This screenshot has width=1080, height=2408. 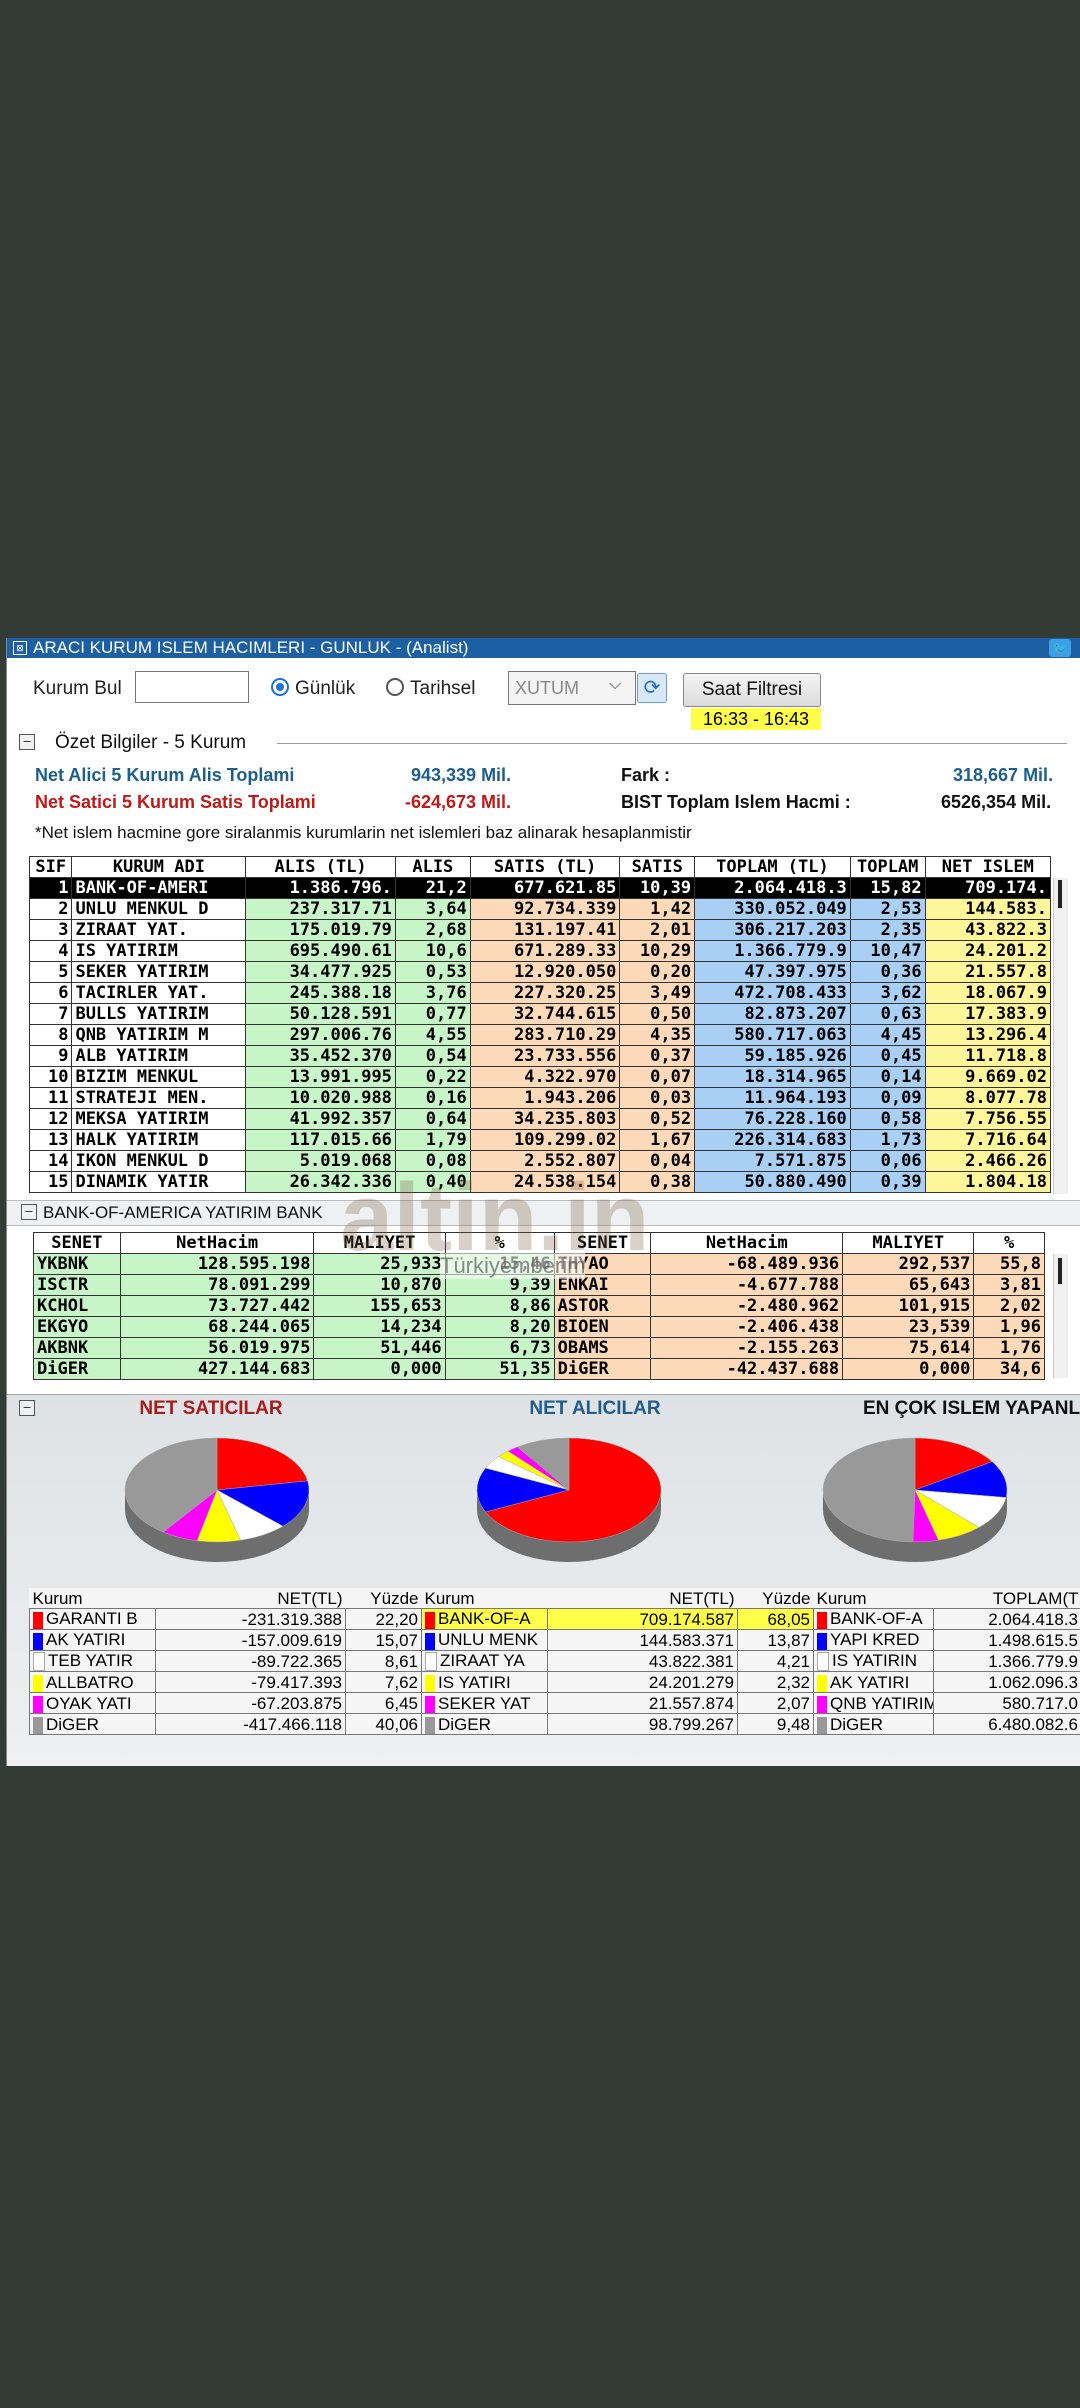 What do you see at coordinates (908, 1264) in the screenshot?
I see `table-cell: 292,537` at bounding box center [908, 1264].